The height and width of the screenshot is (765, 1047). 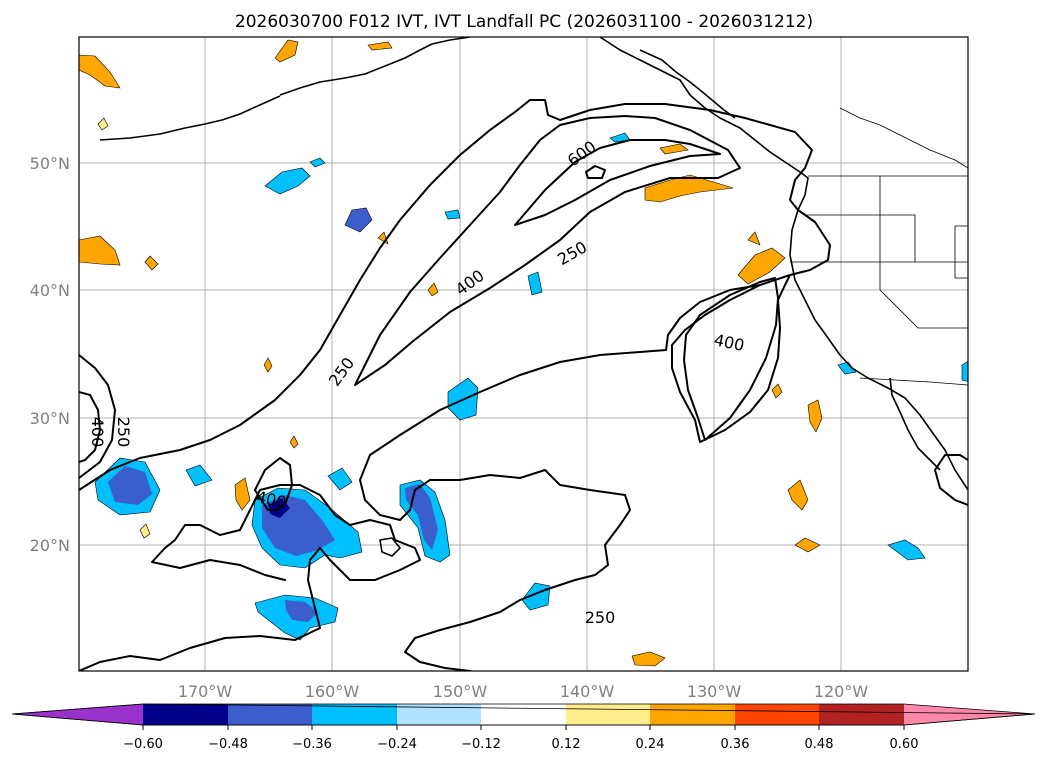 What do you see at coordinates (735, 744) in the screenshot?
I see `cb-tick-label-8: 0.36` at bounding box center [735, 744].